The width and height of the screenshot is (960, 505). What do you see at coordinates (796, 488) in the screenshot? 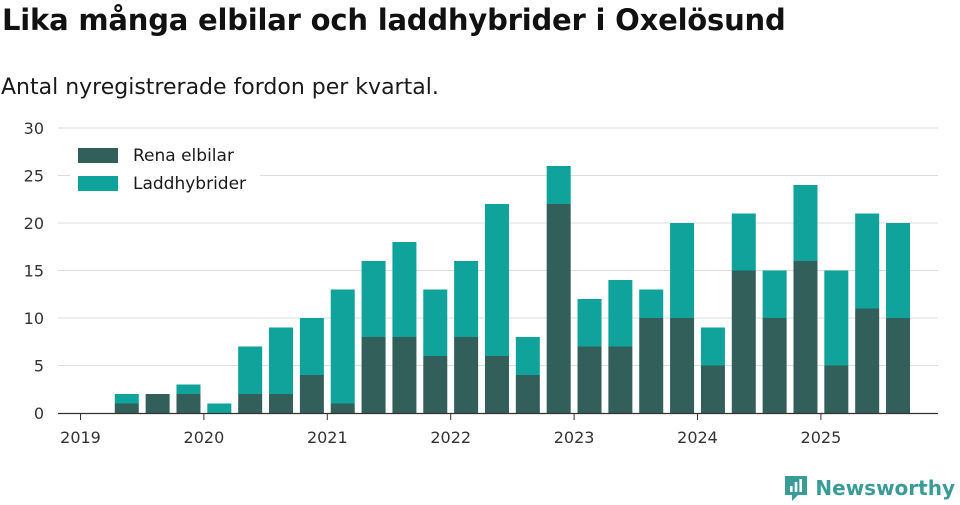
I see `newsworthy-logo-icon` at bounding box center [796, 488].